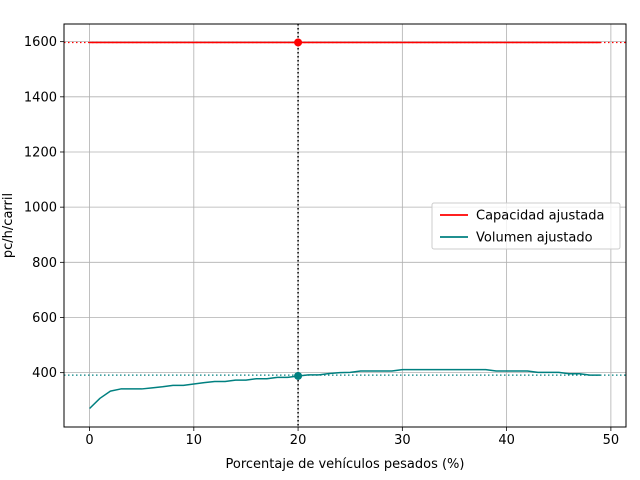 The image size is (640, 480). What do you see at coordinates (298, 42) in the screenshot?
I see `capacity-point-marker` at bounding box center [298, 42].